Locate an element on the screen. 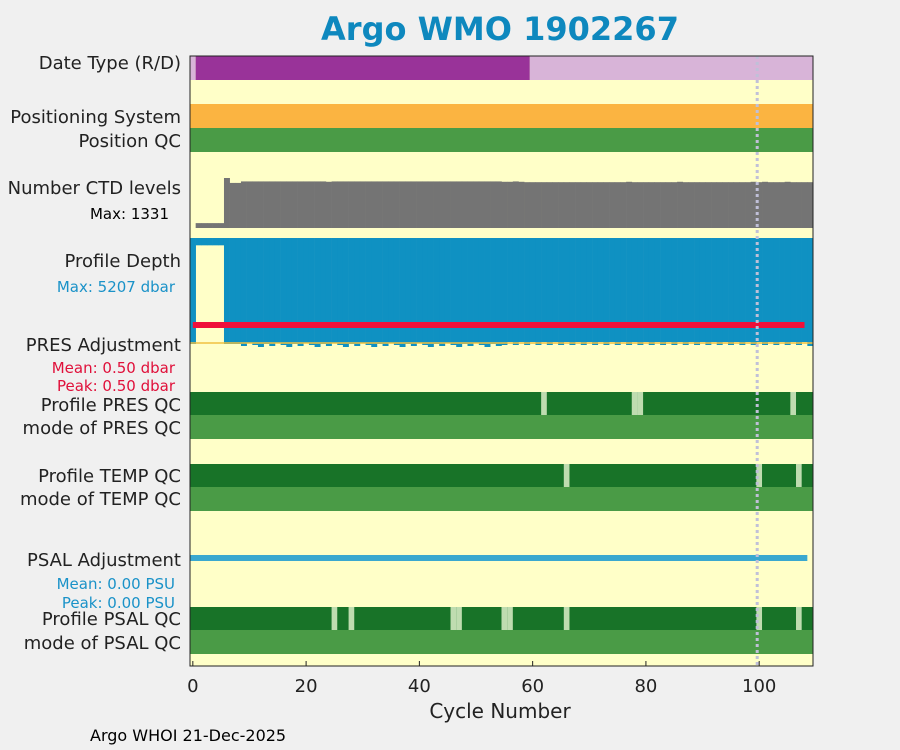 This screenshot has width=900, height=750. x-tick-label: 60 is located at coordinates (532, 686).